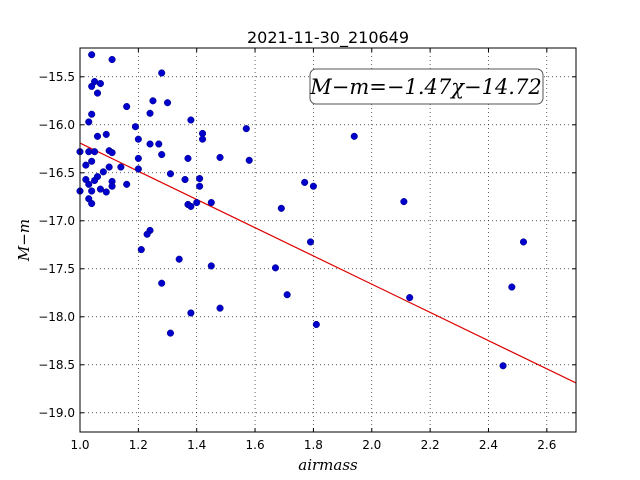 Image resolution: width=640 pixels, height=480 pixels. What do you see at coordinates (328, 38) in the screenshot?
I see `chart-title: 2021-11-30_210649` at bounding box center [328, 38].